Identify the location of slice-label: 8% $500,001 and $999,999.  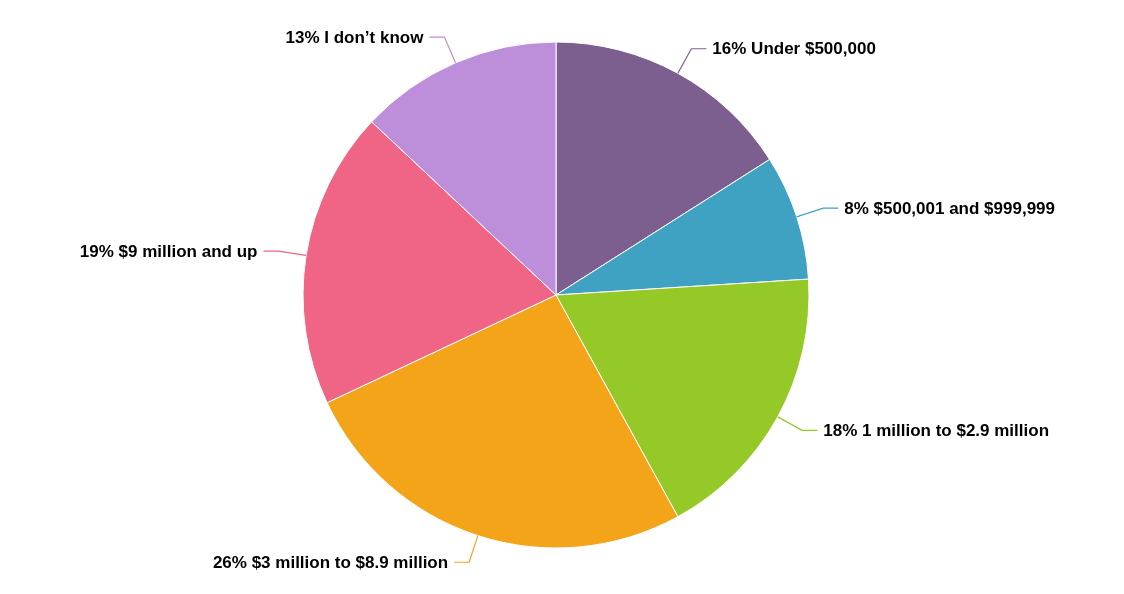
(950, 208).